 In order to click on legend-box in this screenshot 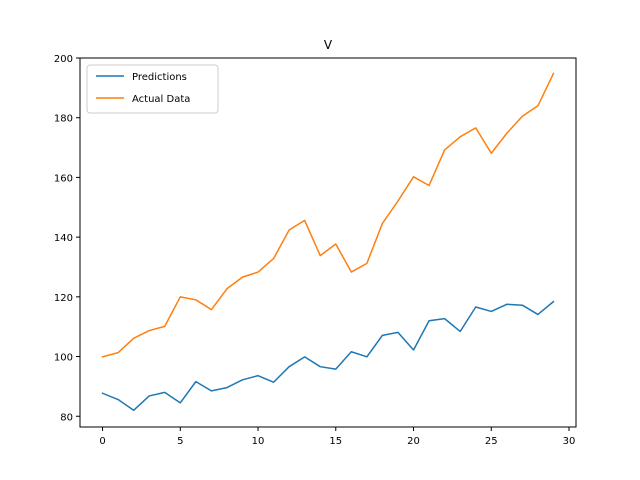, I will do `click(152, 89)`.